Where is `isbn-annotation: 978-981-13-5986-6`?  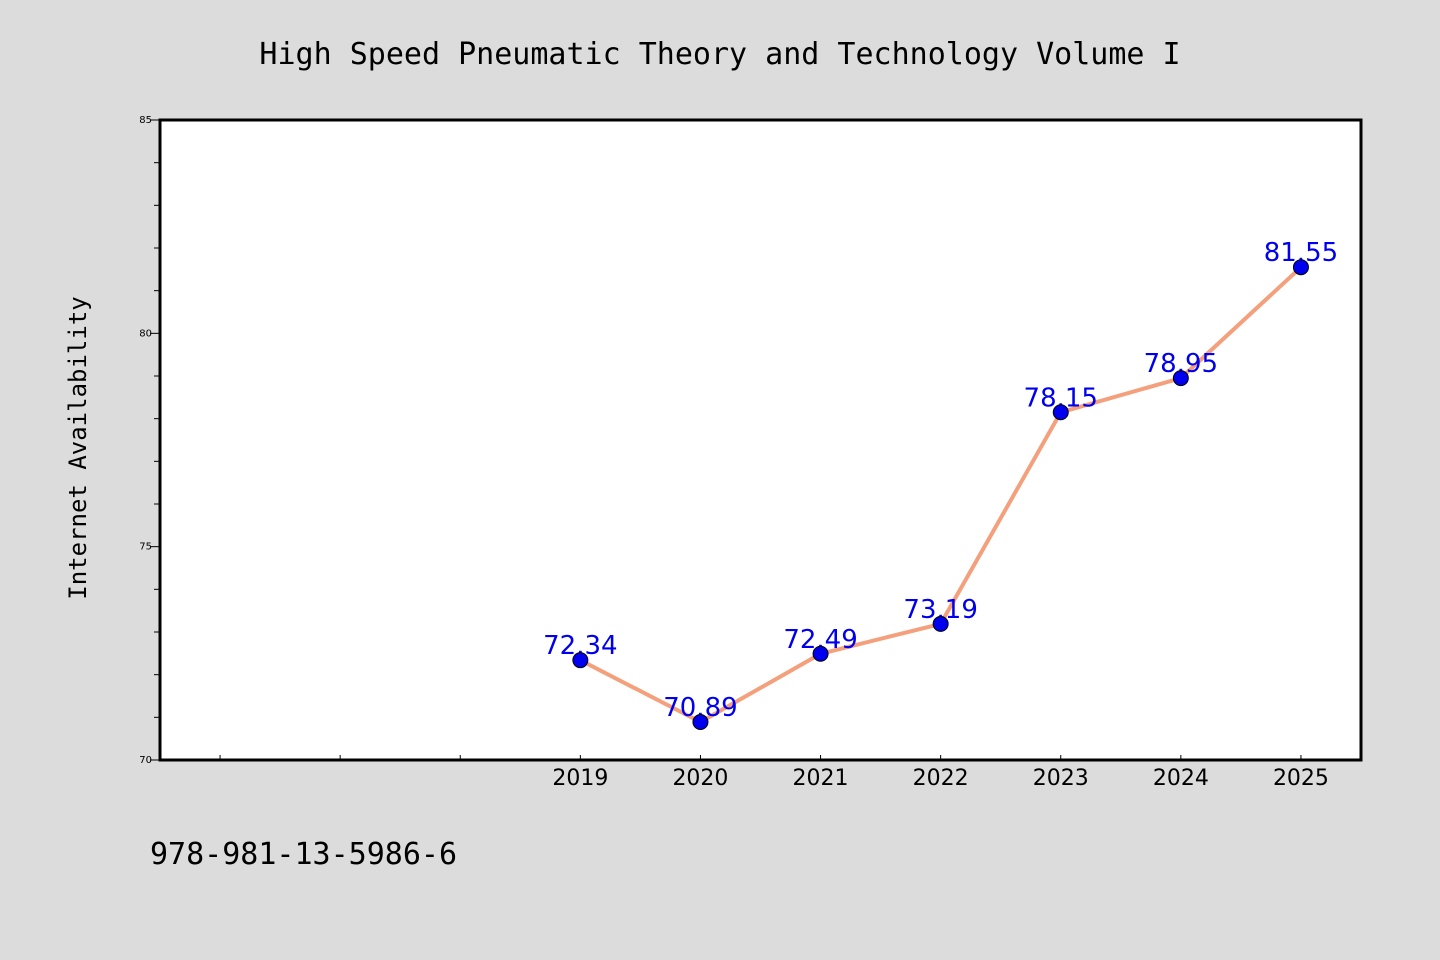 isbn-annotation: 978-981-13-5986-6 is located at coordinates (303, 854).